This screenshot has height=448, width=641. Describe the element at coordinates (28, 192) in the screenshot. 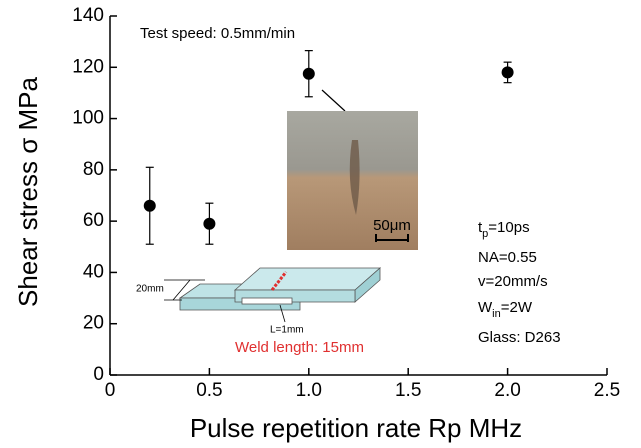

I see `y-axis-title: Shear stress σ MPa` at that location.